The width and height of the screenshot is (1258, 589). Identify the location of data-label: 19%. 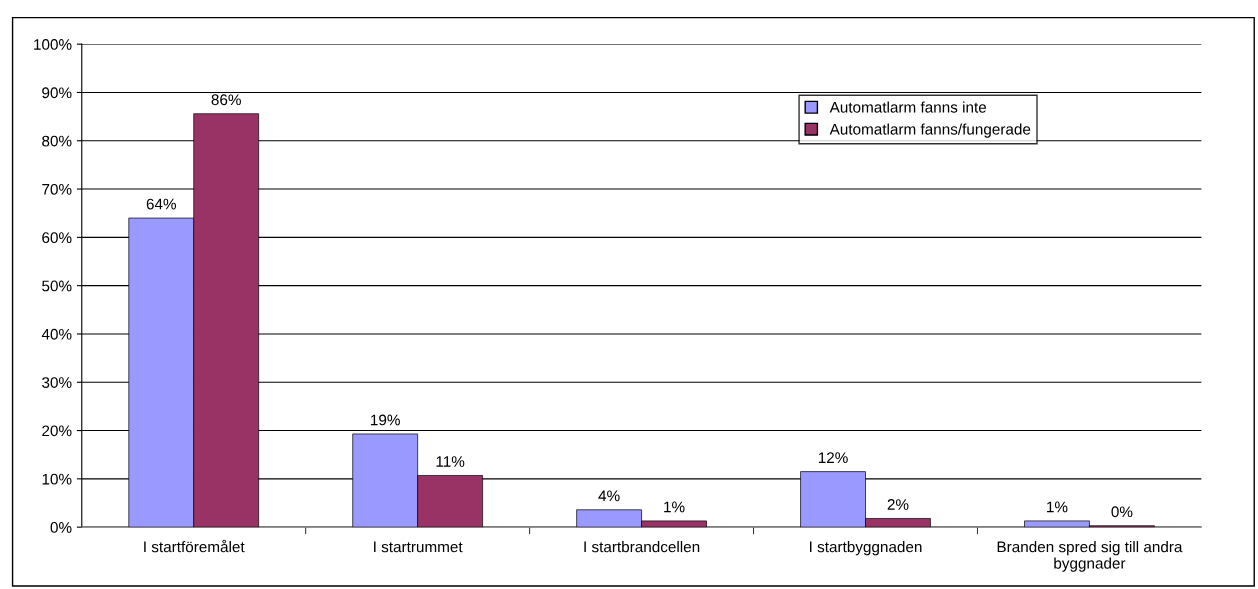
(385, 420).